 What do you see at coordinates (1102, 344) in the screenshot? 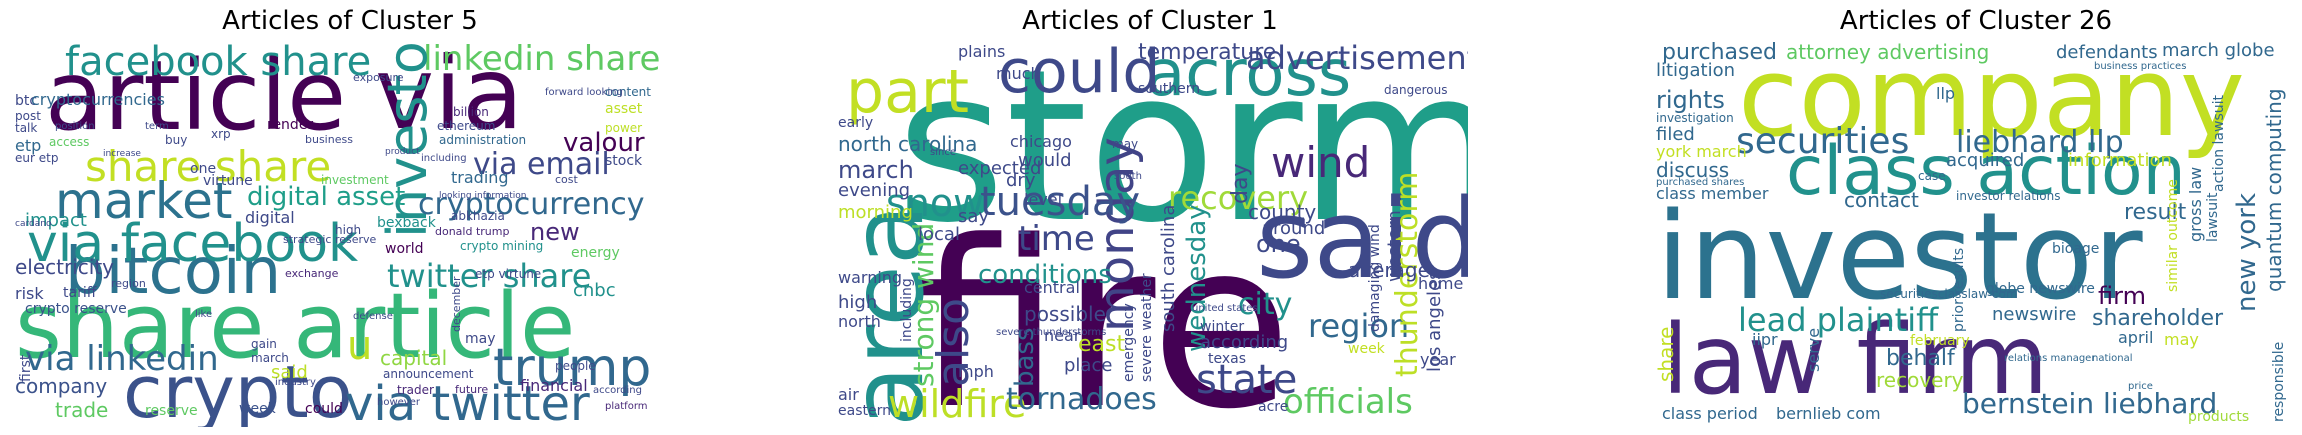
I see `word: east` at bounding box center [1102, 344].